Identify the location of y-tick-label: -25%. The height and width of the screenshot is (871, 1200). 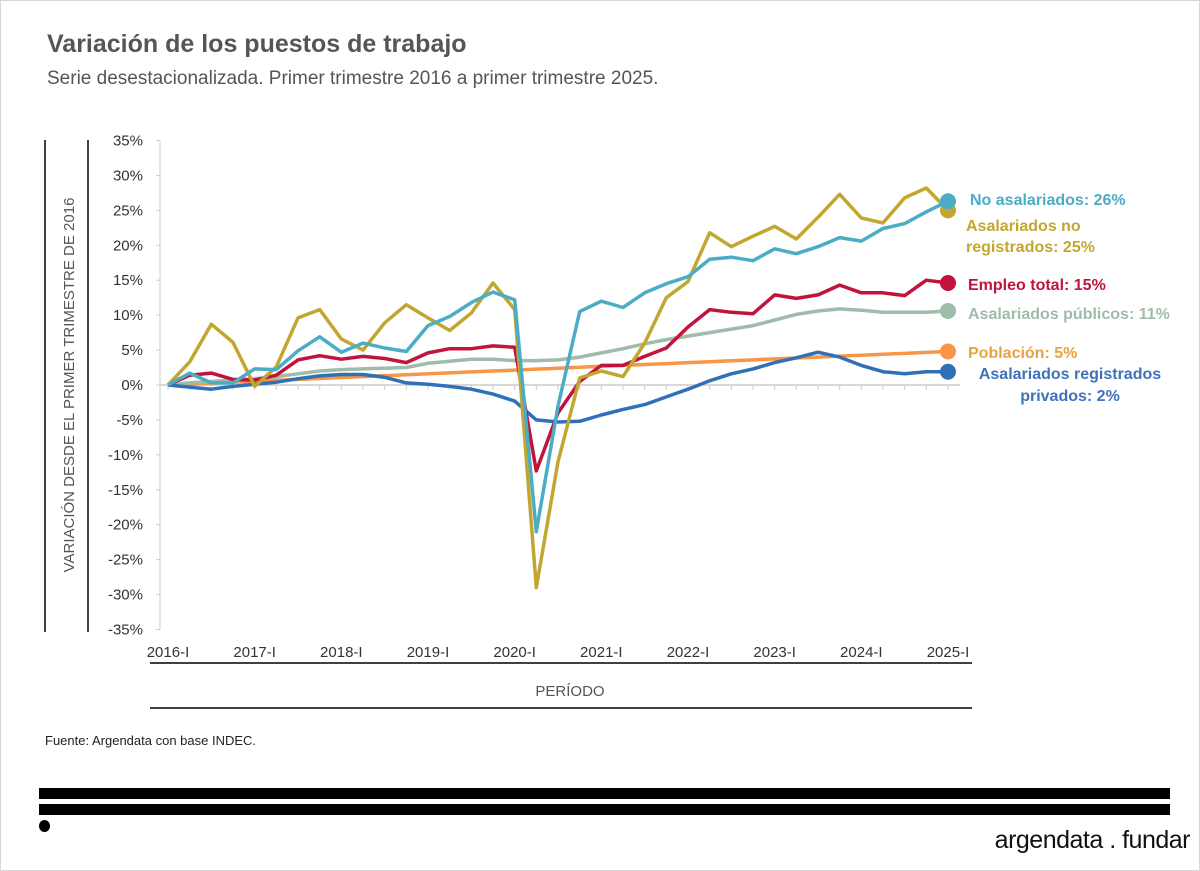
(125, 560).